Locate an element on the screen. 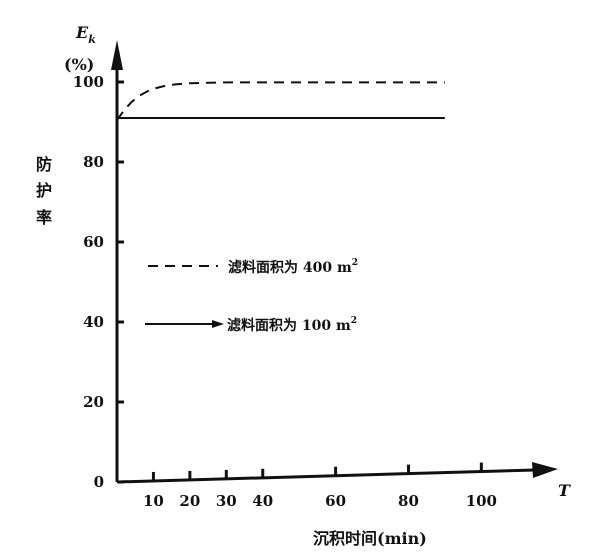 The width and height of the screenshot is (600, 557). legend-label-400: 滤料面积为 400 m2 is located at coordinates (293, 267).